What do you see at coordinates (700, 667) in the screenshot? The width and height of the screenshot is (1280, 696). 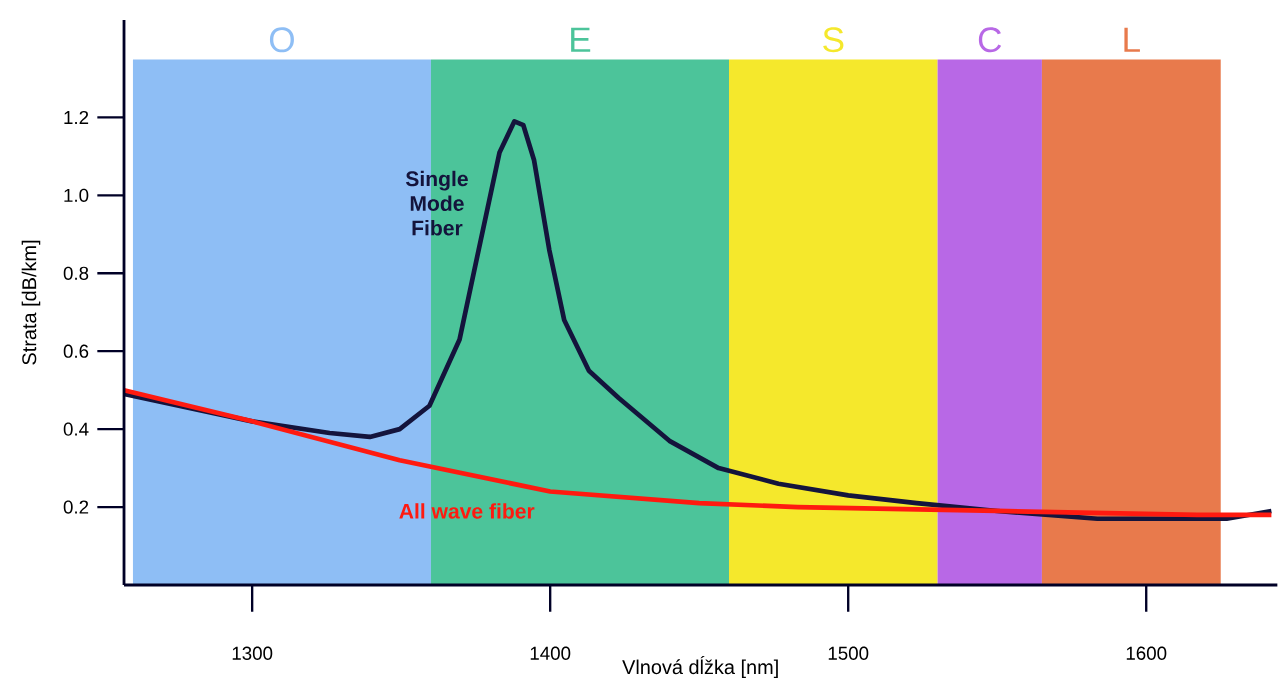 I see `x-axis-title: Vlnová dĺžka [nm]` at bounding box center [700, 667].